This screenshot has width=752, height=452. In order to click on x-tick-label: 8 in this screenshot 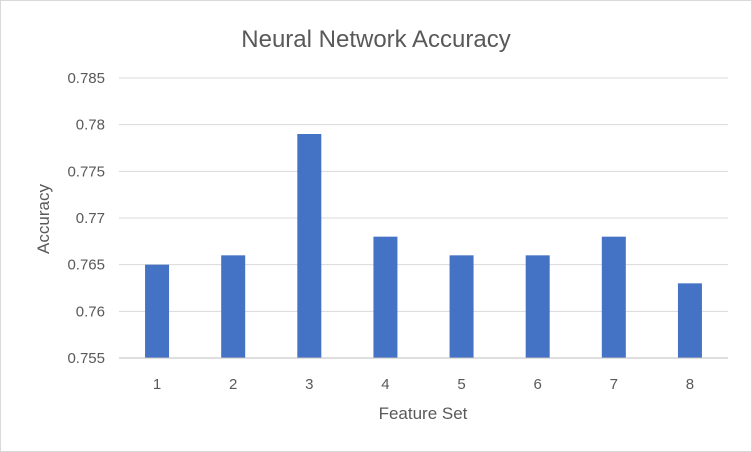, I will do `click(690, 384)`.